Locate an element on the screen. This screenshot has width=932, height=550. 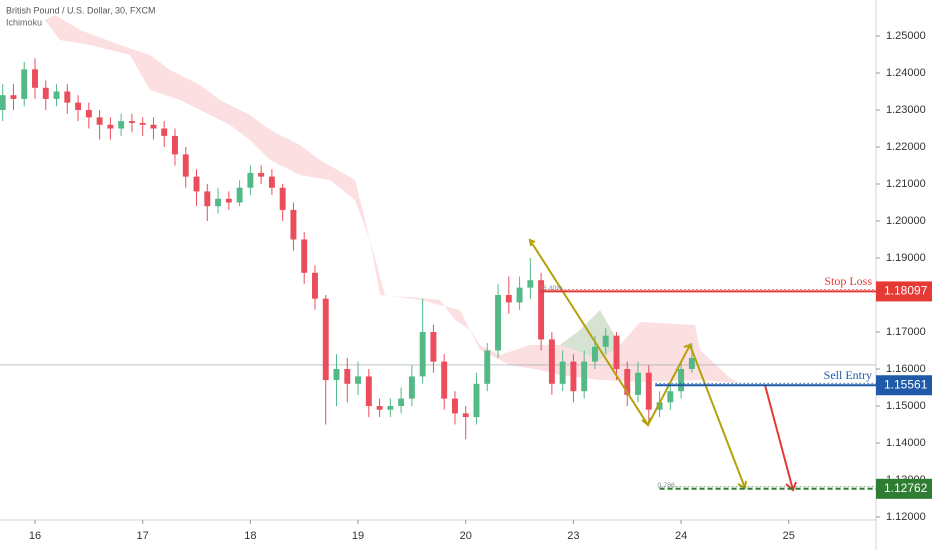
y-tick-label: 1.12000 is located at coordinates (906, 517).